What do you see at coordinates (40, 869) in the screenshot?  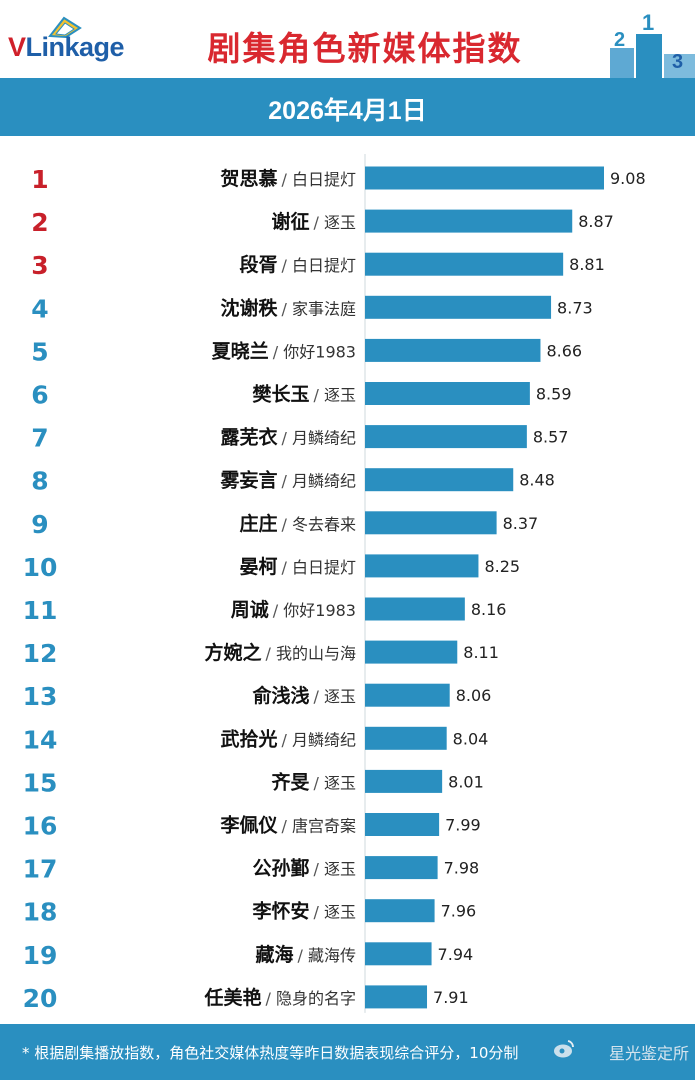 I see `rank-number: 17` at bounding box center [40, 869].